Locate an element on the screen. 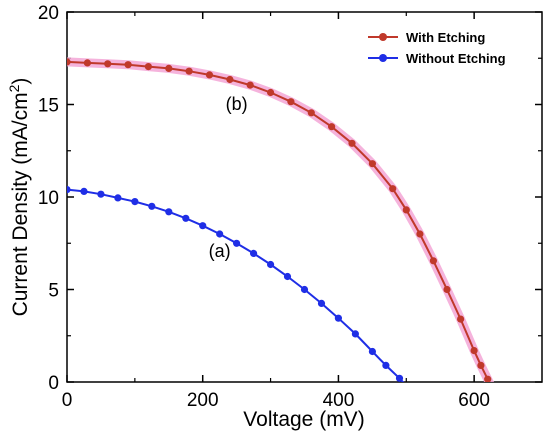 The image size is (550, 441). curve-annotation: (a) is located at coordinates (220, 251).